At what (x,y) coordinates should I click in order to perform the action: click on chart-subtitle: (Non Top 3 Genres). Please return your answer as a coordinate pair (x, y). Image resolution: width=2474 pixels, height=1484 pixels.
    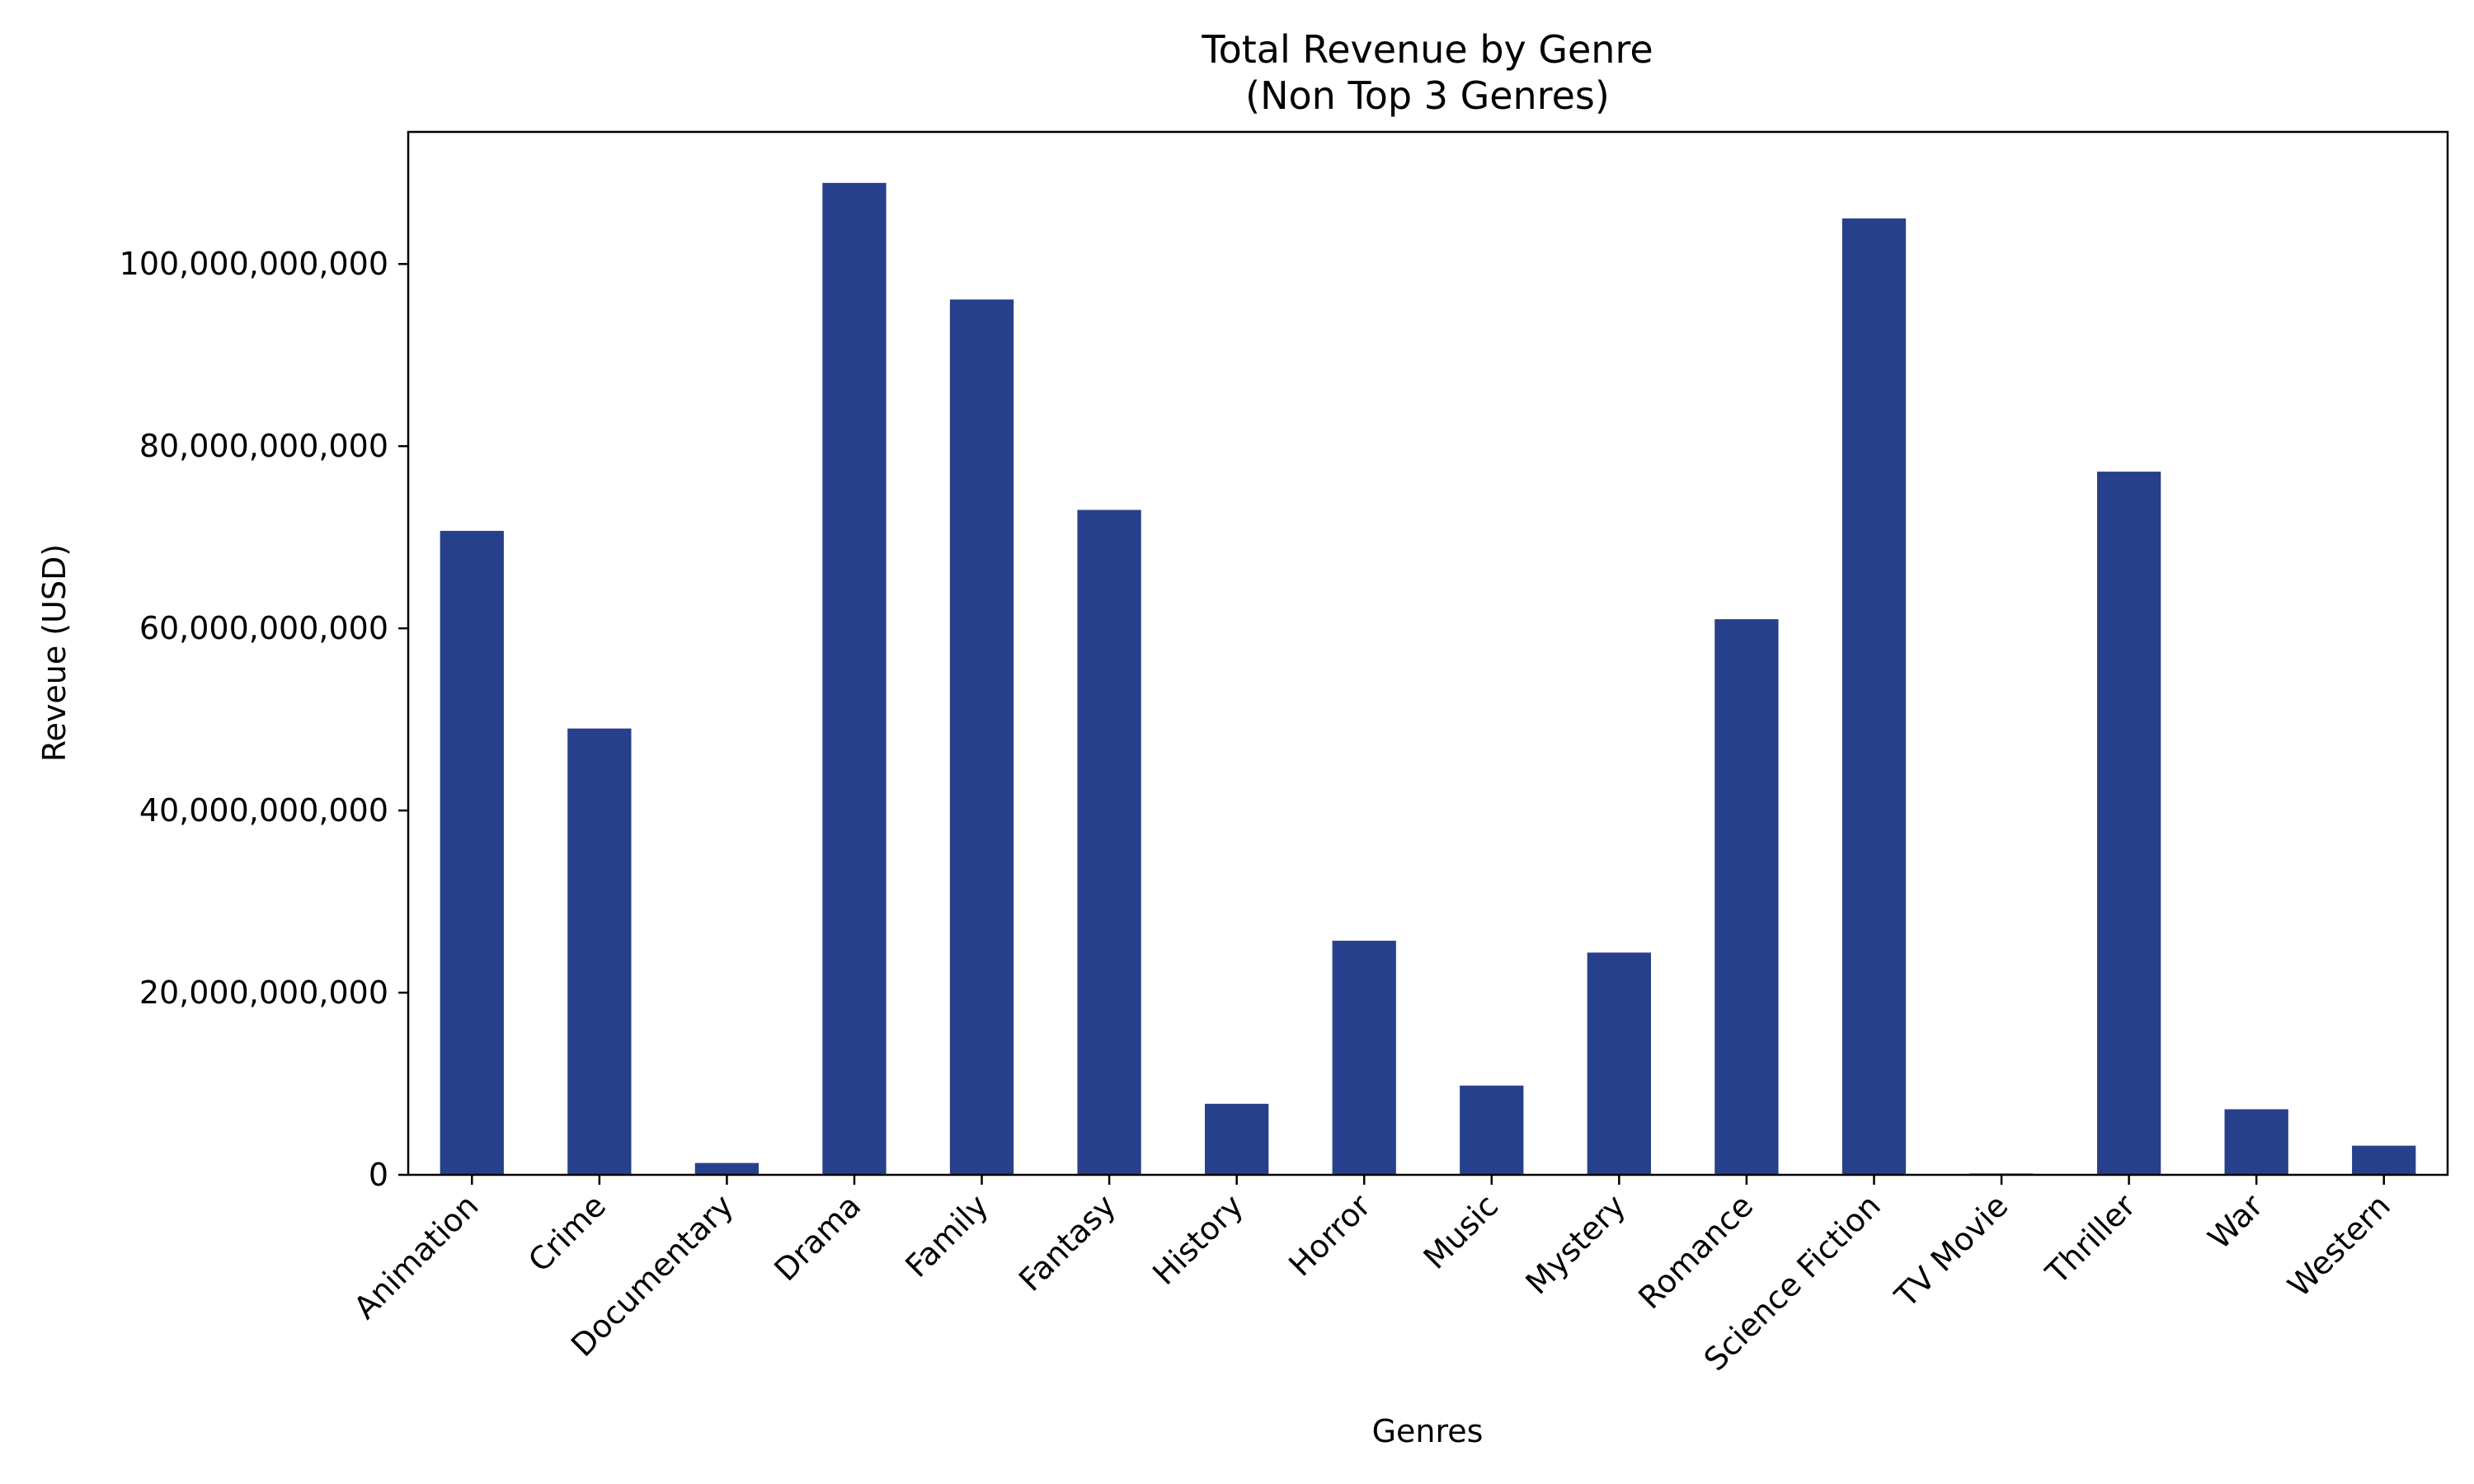
    Looking at the image, I should click on (1427, 95).